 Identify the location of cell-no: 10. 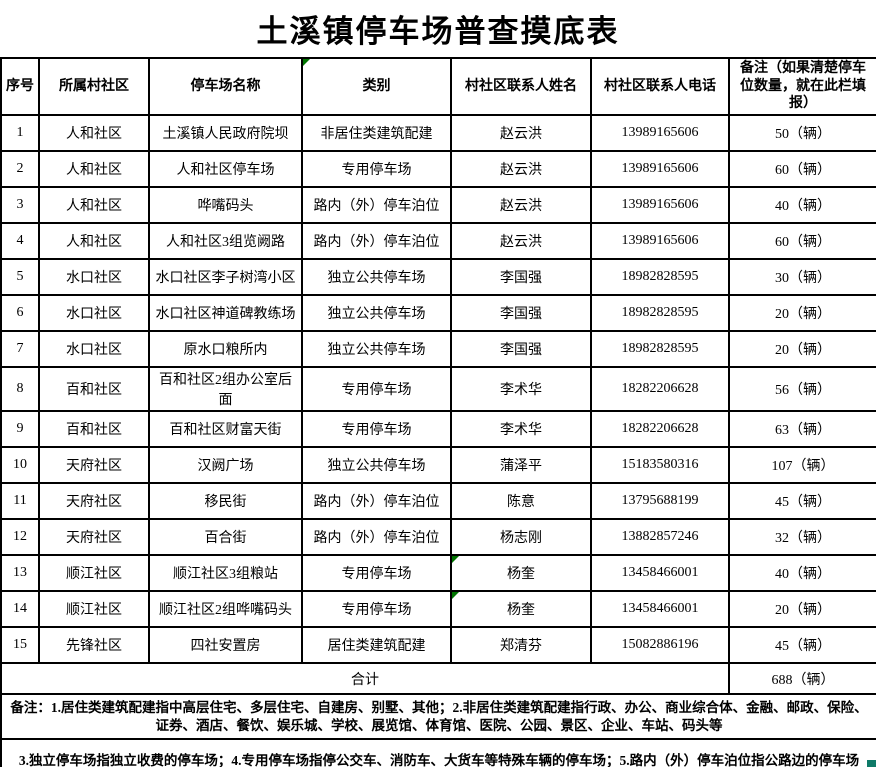
(20, 465).